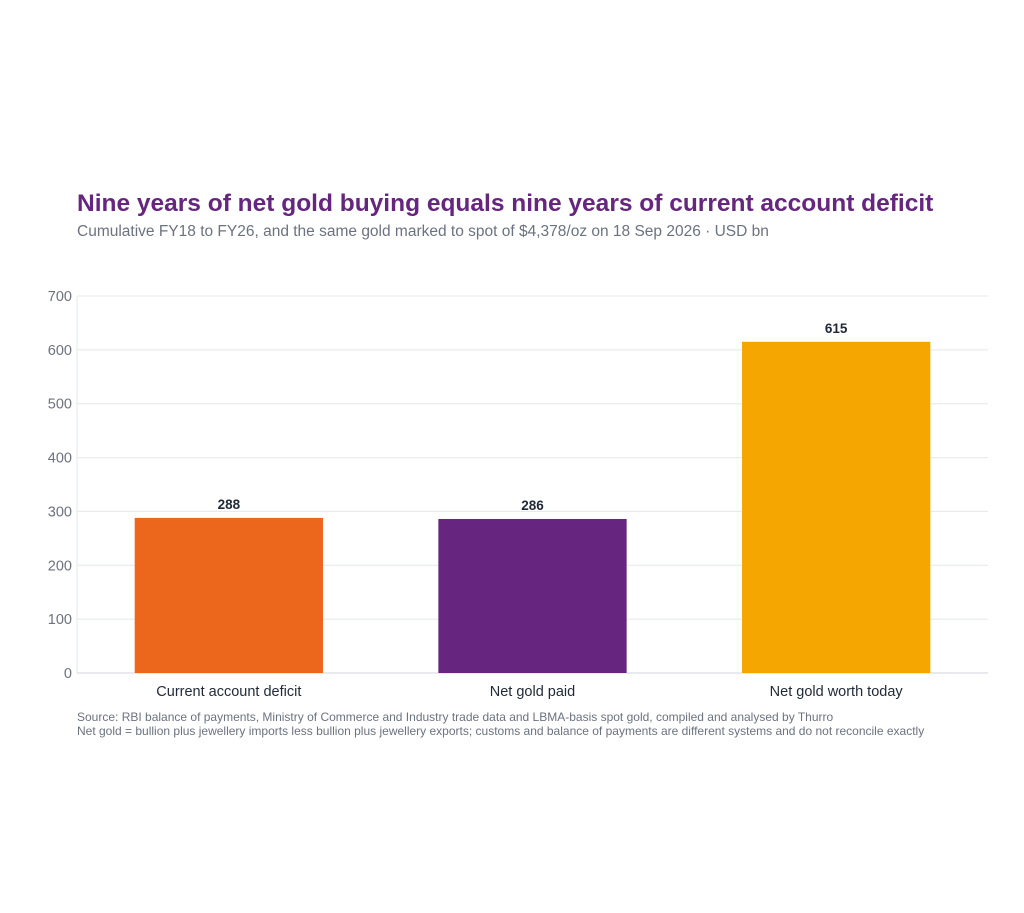 The height and width of the screenshot is (913, 1024). What do you see at coordinates (60, 566) in the screenshot?
I see `y-tick-label: 200` at bounding box center [60, 566].